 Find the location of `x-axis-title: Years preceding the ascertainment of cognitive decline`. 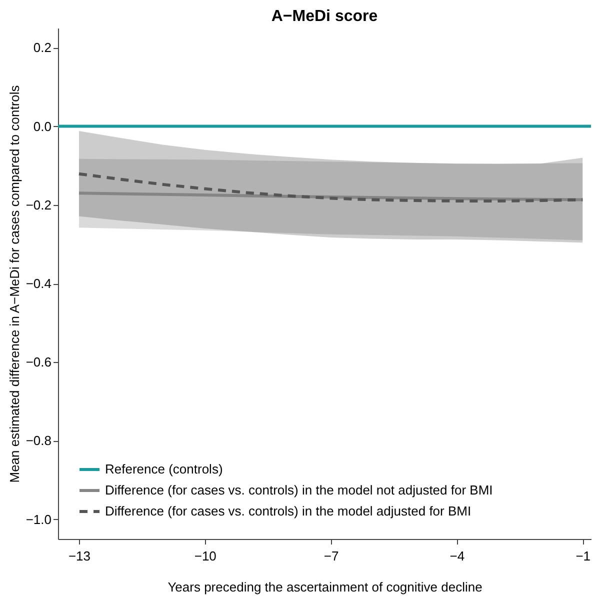

x-axis-title: Years preceding the ascertainment of cognitive decline is located at coordinates (325, 587).